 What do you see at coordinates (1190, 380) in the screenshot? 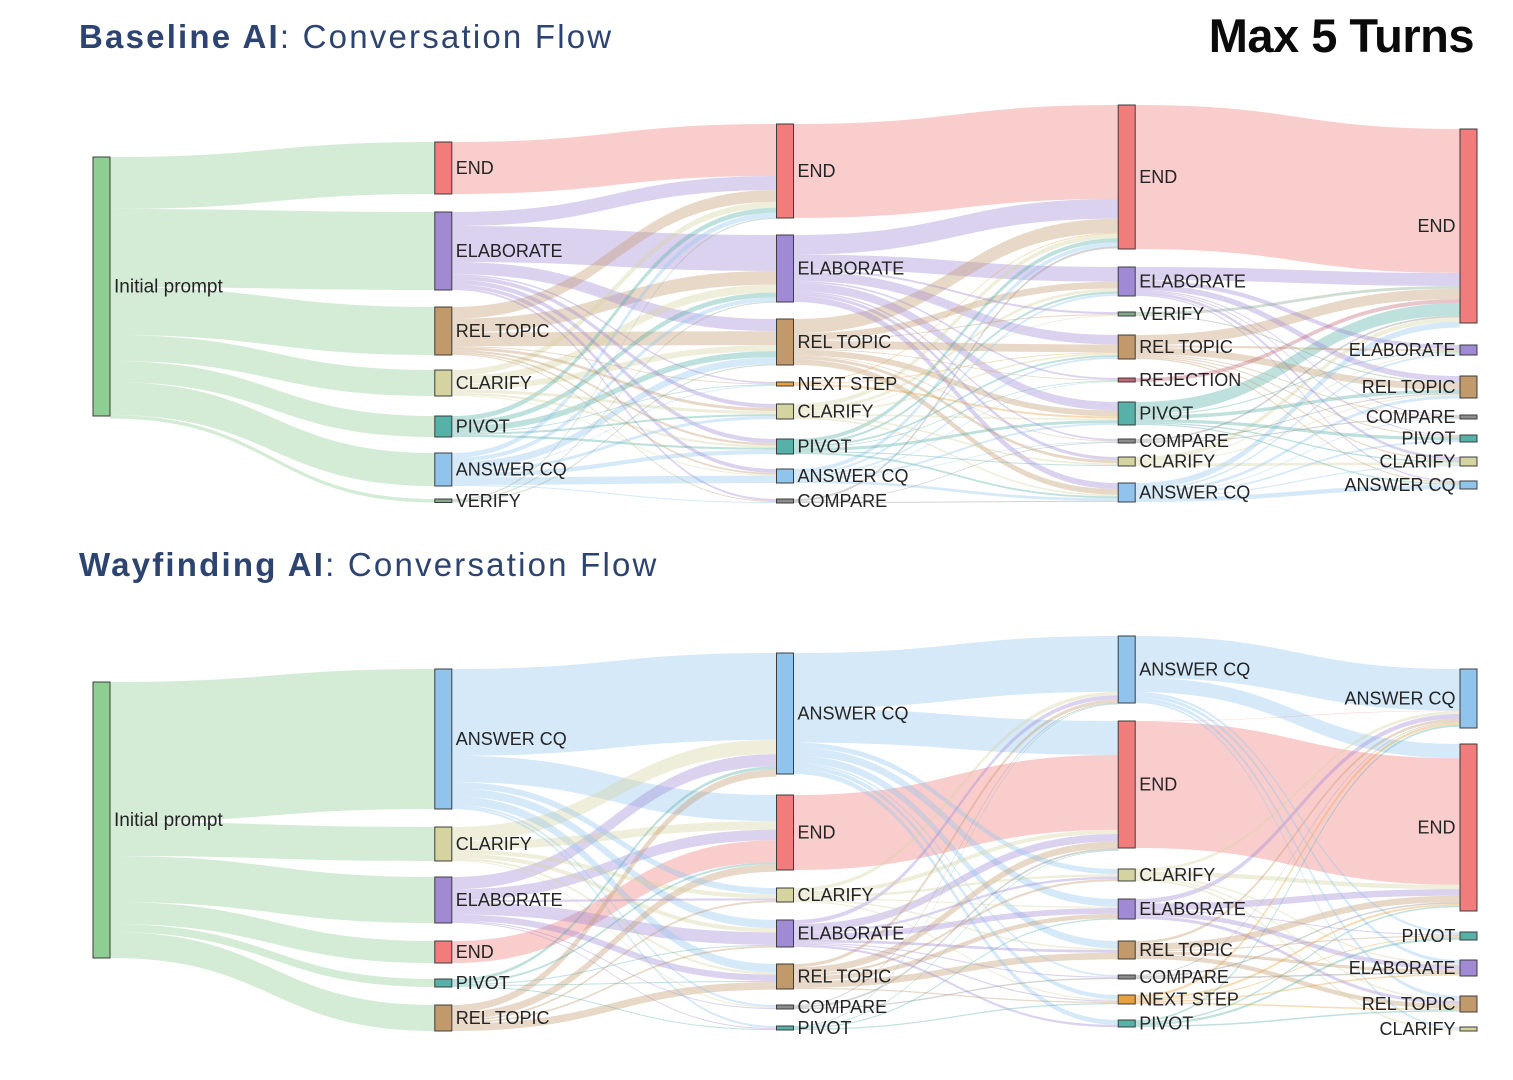
I see `svg-text: REJECTION` at bounding box center [1190, 380].